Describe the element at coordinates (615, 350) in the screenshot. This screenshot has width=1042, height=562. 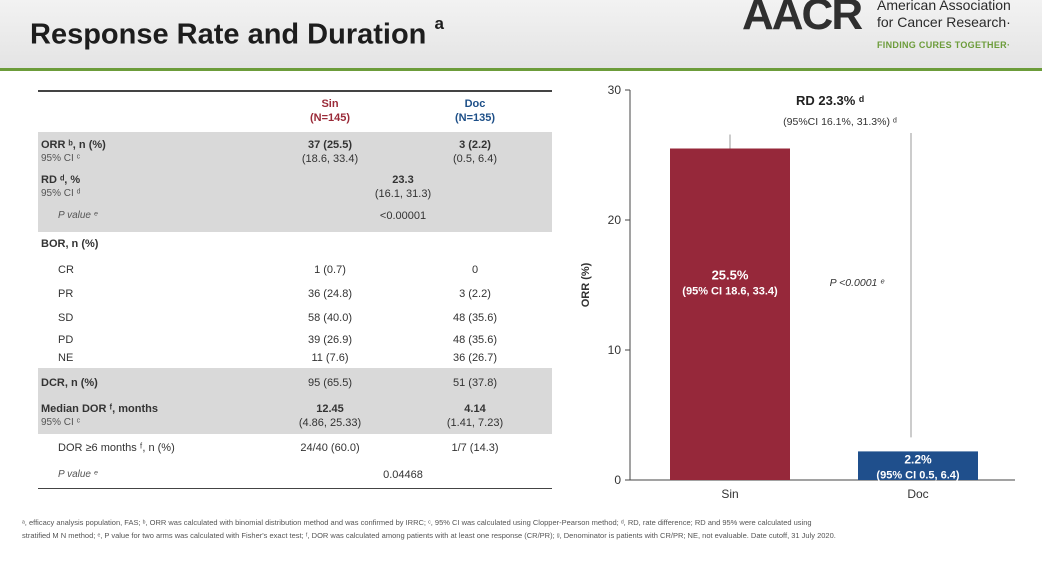
I see `y-tick-label: 10` at that location.